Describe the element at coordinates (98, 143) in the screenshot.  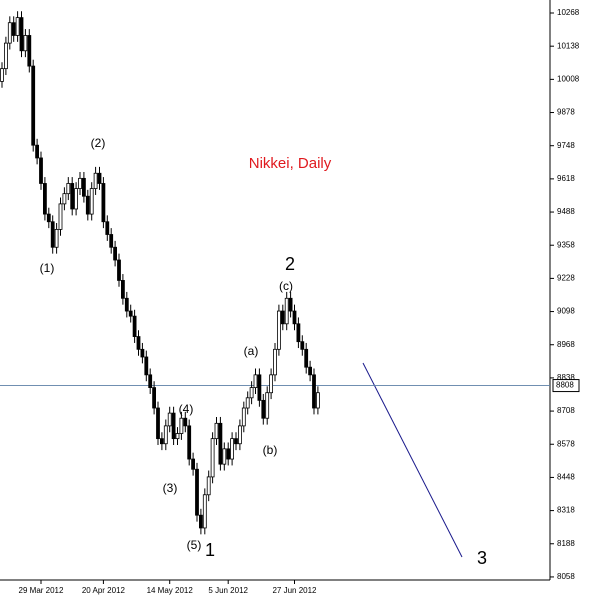
I see `wave-label: (2)` at that location.